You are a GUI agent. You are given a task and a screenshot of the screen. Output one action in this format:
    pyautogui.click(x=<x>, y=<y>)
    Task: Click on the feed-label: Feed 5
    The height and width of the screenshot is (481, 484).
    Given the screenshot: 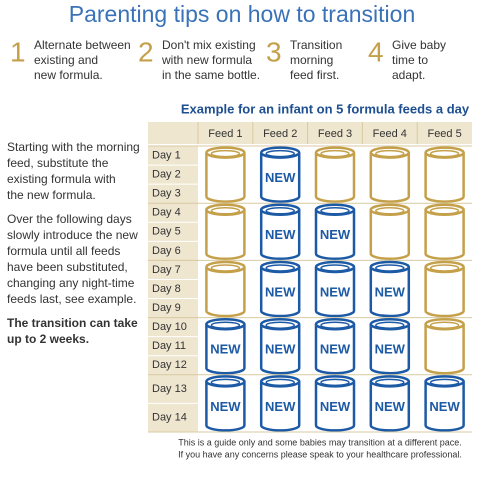 What is the action you would take?
    pyautogui.click(x=444, y=134)
    